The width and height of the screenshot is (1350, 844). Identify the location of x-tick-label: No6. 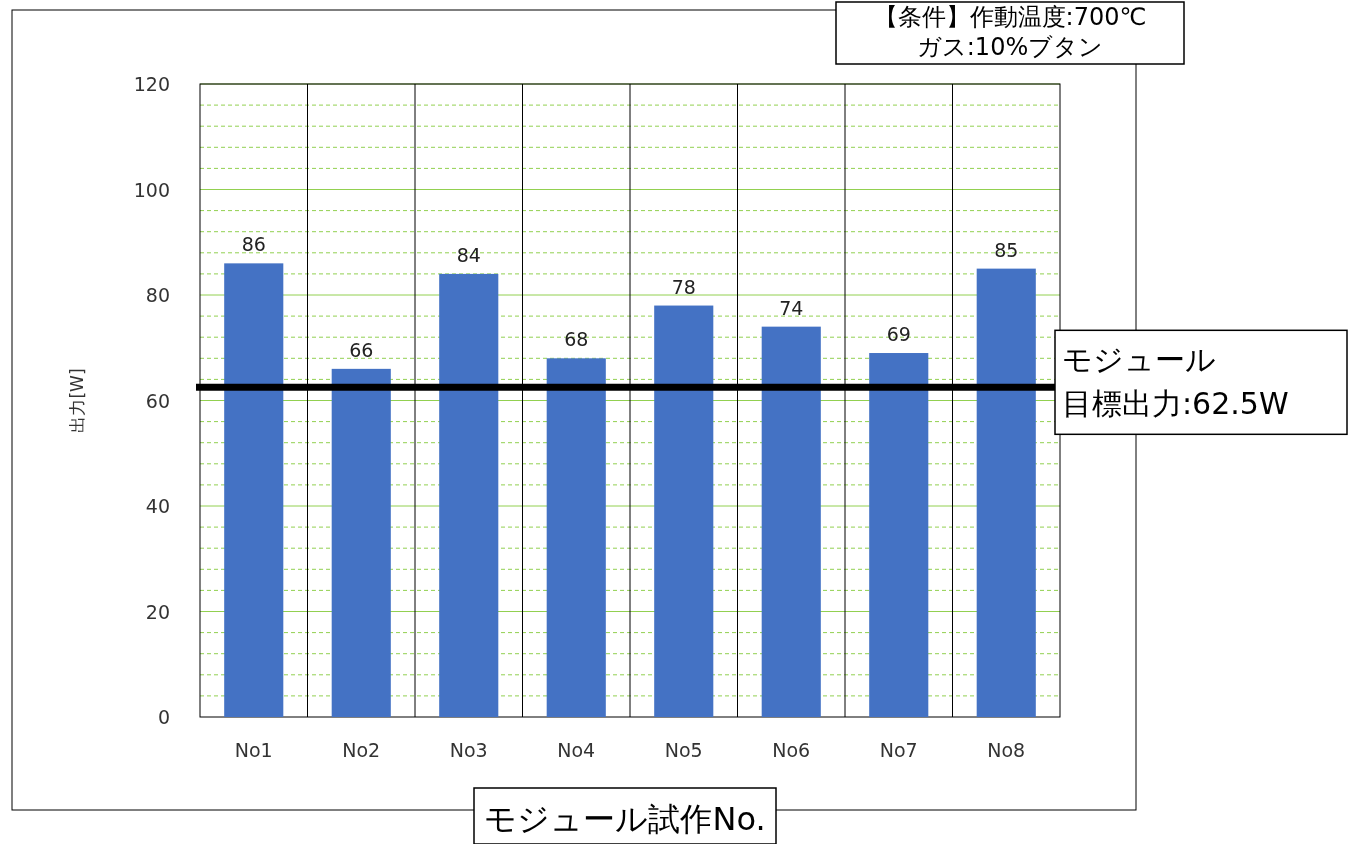
(791, 750).